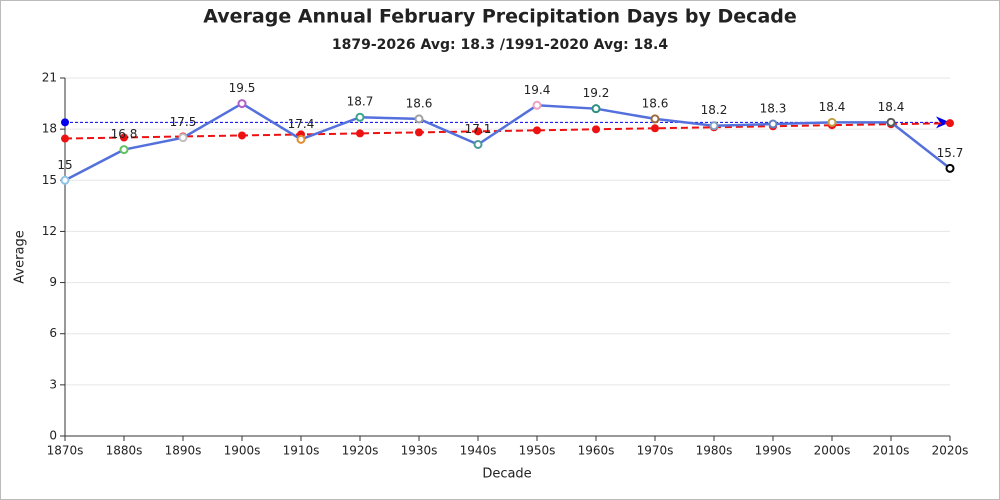  What do you see at coordinates (714, 451) in the screenshot?
I see `x-tick-label: 1980s` at bounding box center [714, 451].